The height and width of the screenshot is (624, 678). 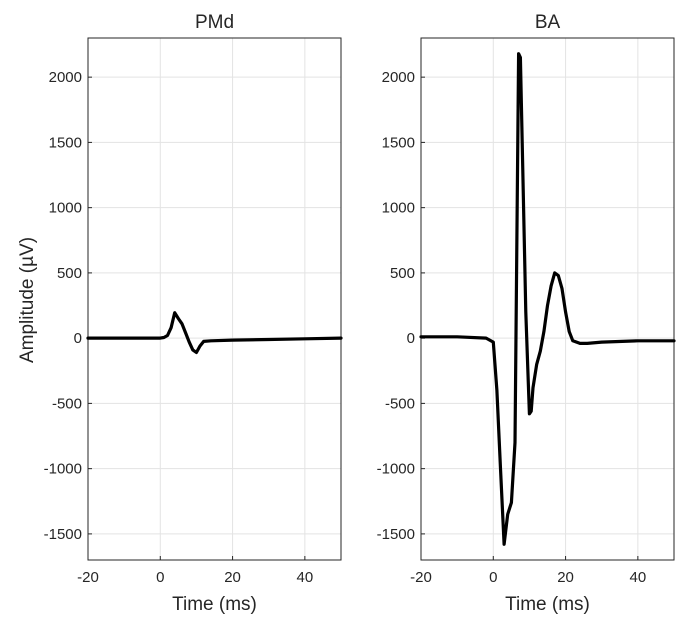 I want to click on pmd-x-tick-label: 40, so click(x=305, y=577).